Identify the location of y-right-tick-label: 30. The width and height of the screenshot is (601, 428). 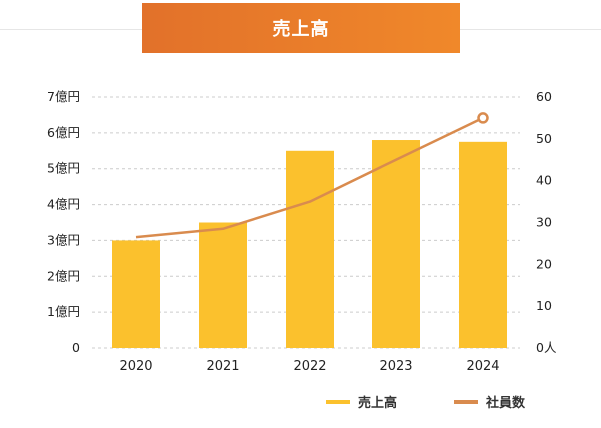
(544, 222).